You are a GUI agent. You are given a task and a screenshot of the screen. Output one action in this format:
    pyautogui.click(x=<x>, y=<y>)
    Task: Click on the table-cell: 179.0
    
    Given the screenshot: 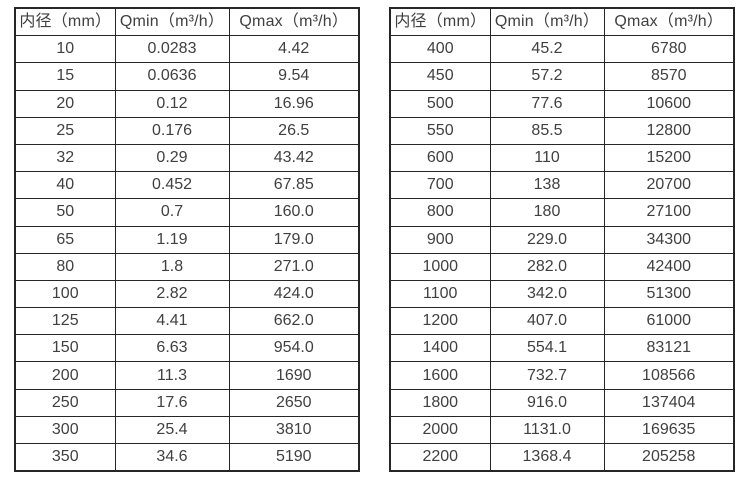 What is the action you would take?
    pyautogui.click(x=294, y=239)
    